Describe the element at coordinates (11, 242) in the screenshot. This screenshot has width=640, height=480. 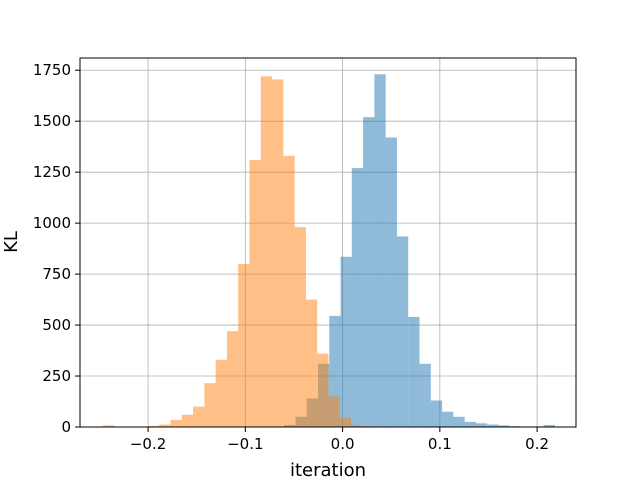
I see `y-axis-label: KL` at that location.